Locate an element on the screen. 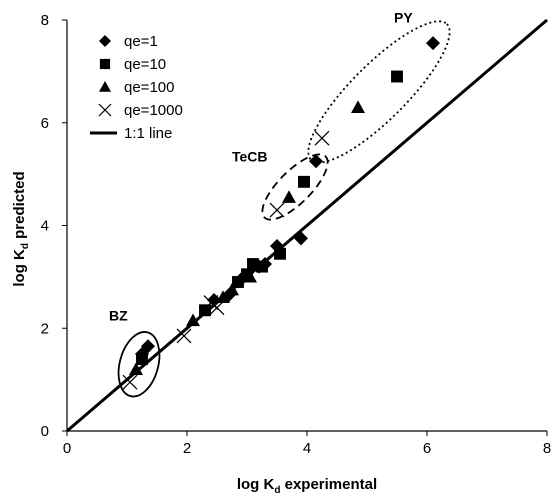  x-axis-label: log Kd experimental is located at coordinates (307, 484).